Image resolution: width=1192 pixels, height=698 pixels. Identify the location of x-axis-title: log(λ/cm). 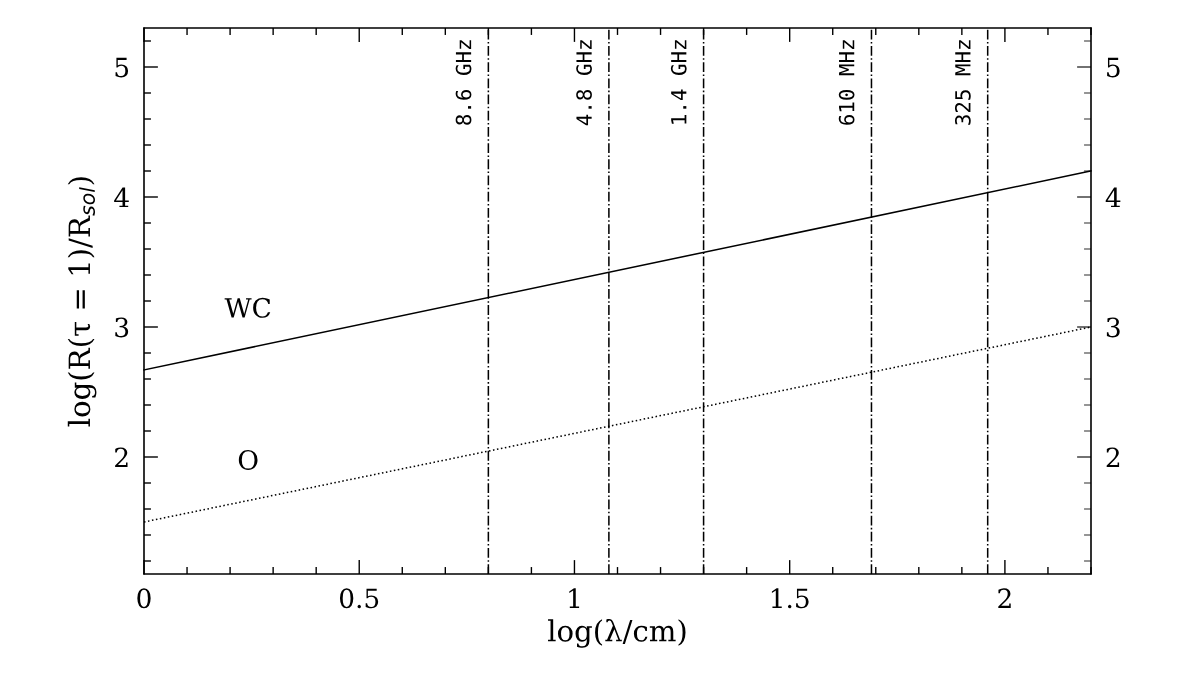
(617, 633).